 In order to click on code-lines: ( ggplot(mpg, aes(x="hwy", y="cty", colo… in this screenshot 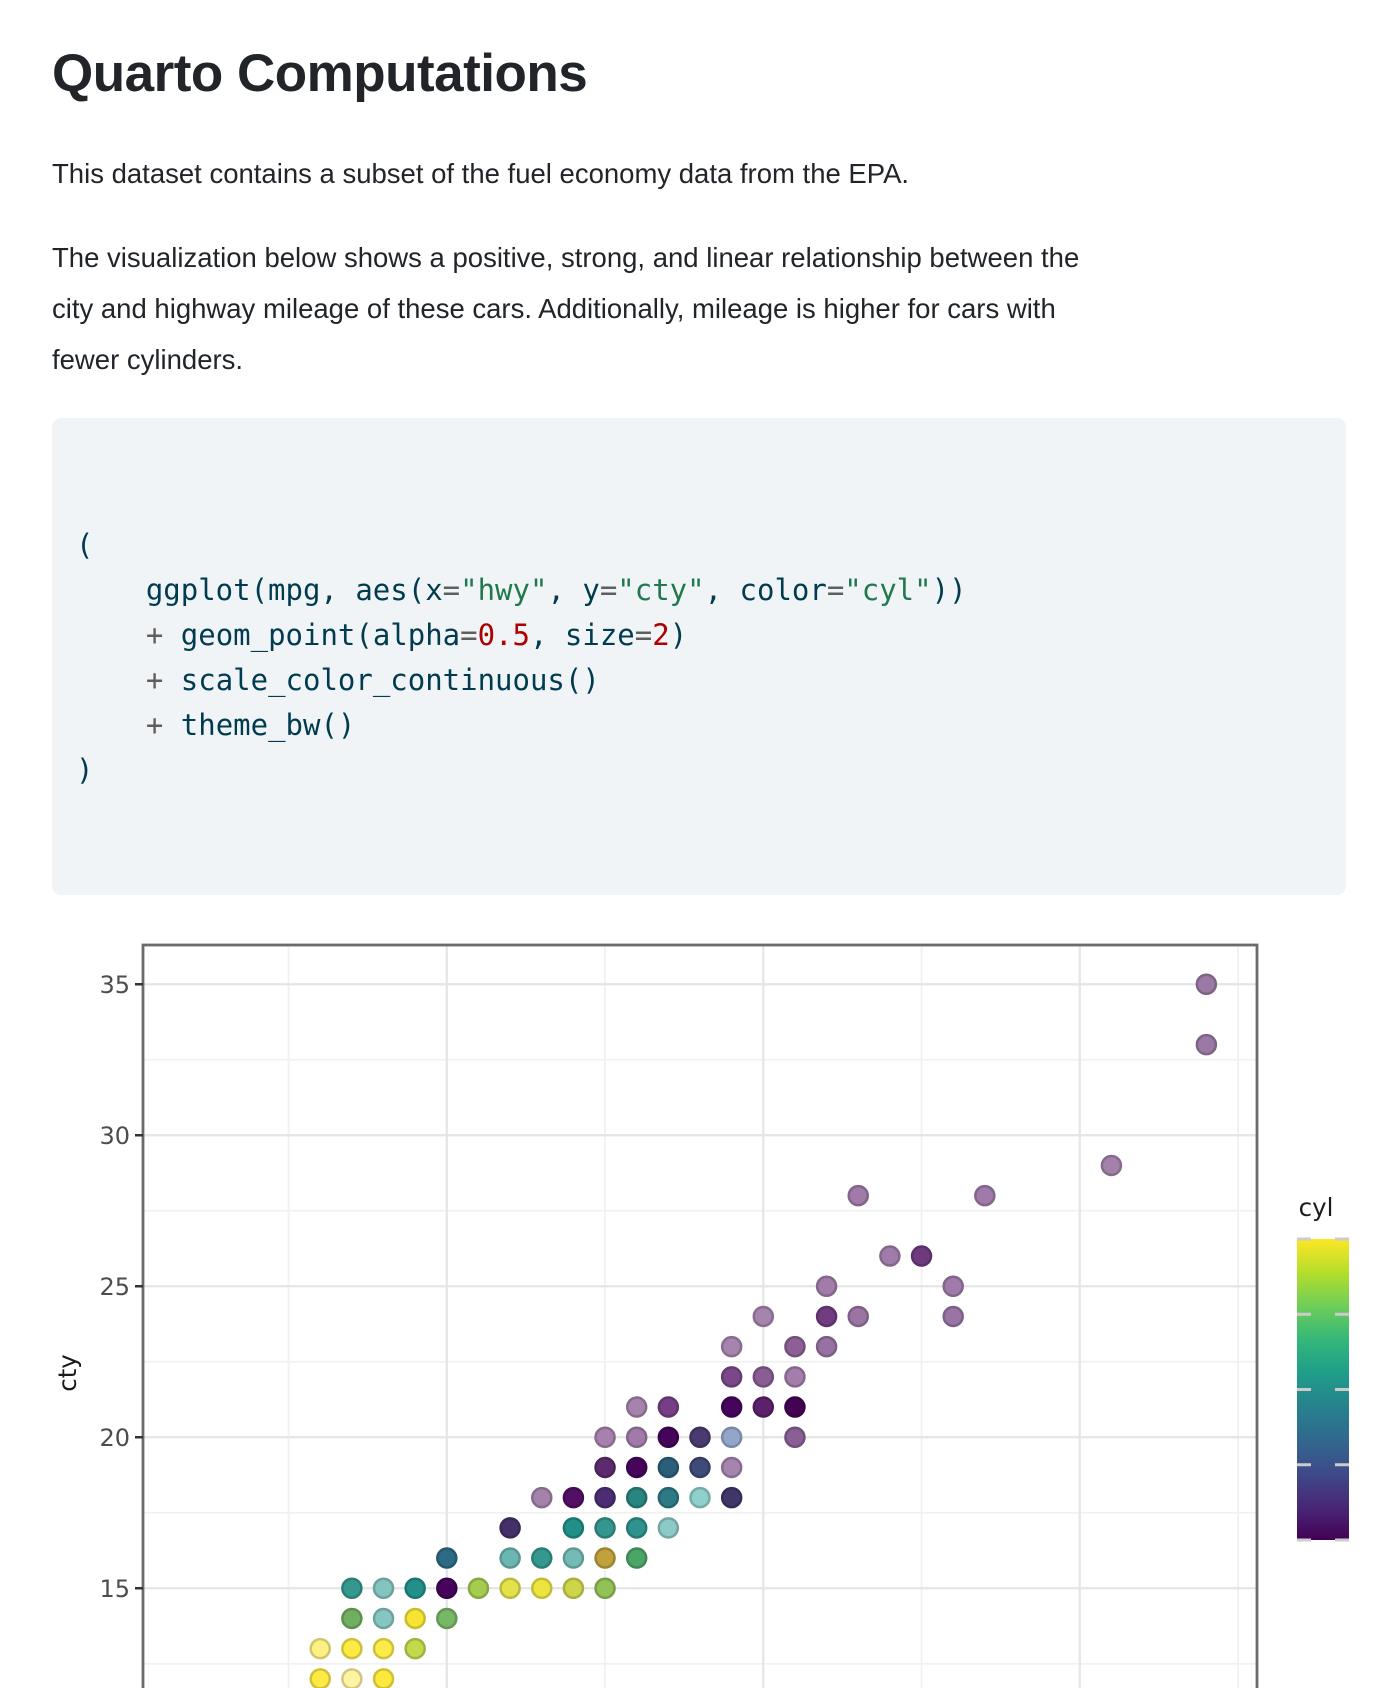, I will do `click(699, 658)`.